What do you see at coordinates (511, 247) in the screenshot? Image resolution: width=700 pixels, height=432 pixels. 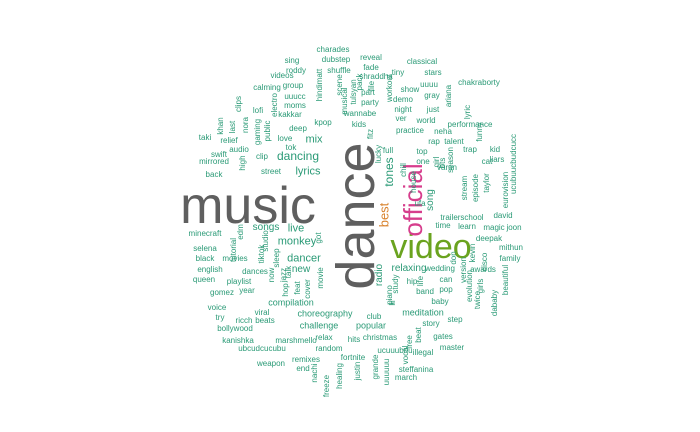 I see `word-mithun: mithun` at bounding box center [511, 247].